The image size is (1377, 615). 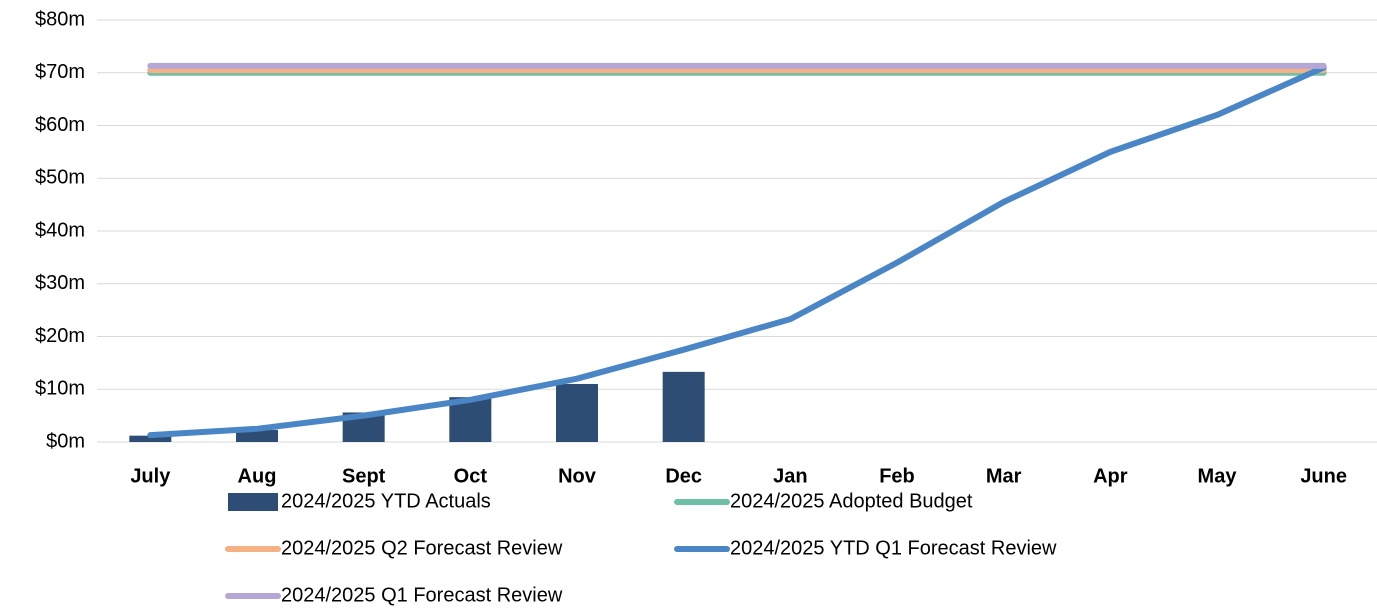 I want to click on x-tick-label: Mar, so click(x=1004, y=476).